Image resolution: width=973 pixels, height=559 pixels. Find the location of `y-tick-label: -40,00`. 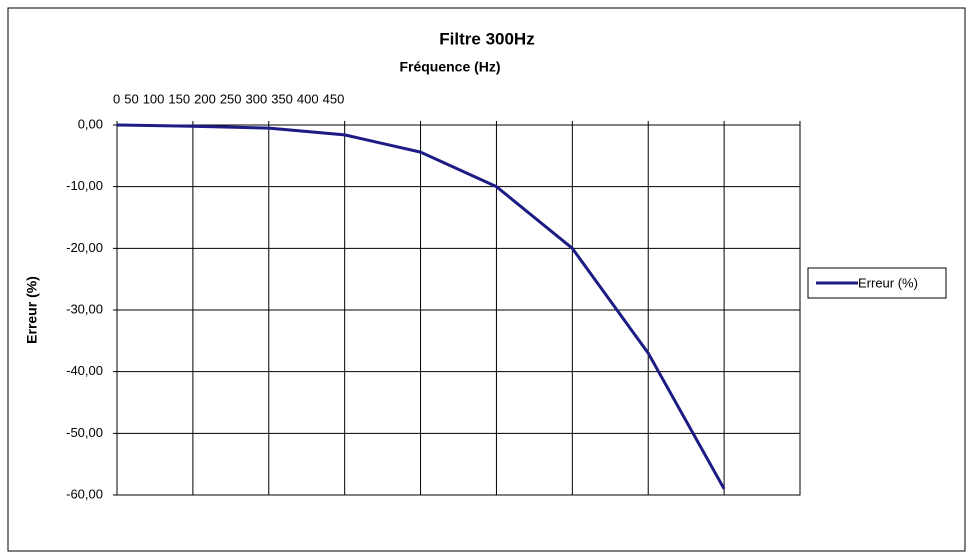

y-tick-label: -40,00 is located at coordinates (84, 370).